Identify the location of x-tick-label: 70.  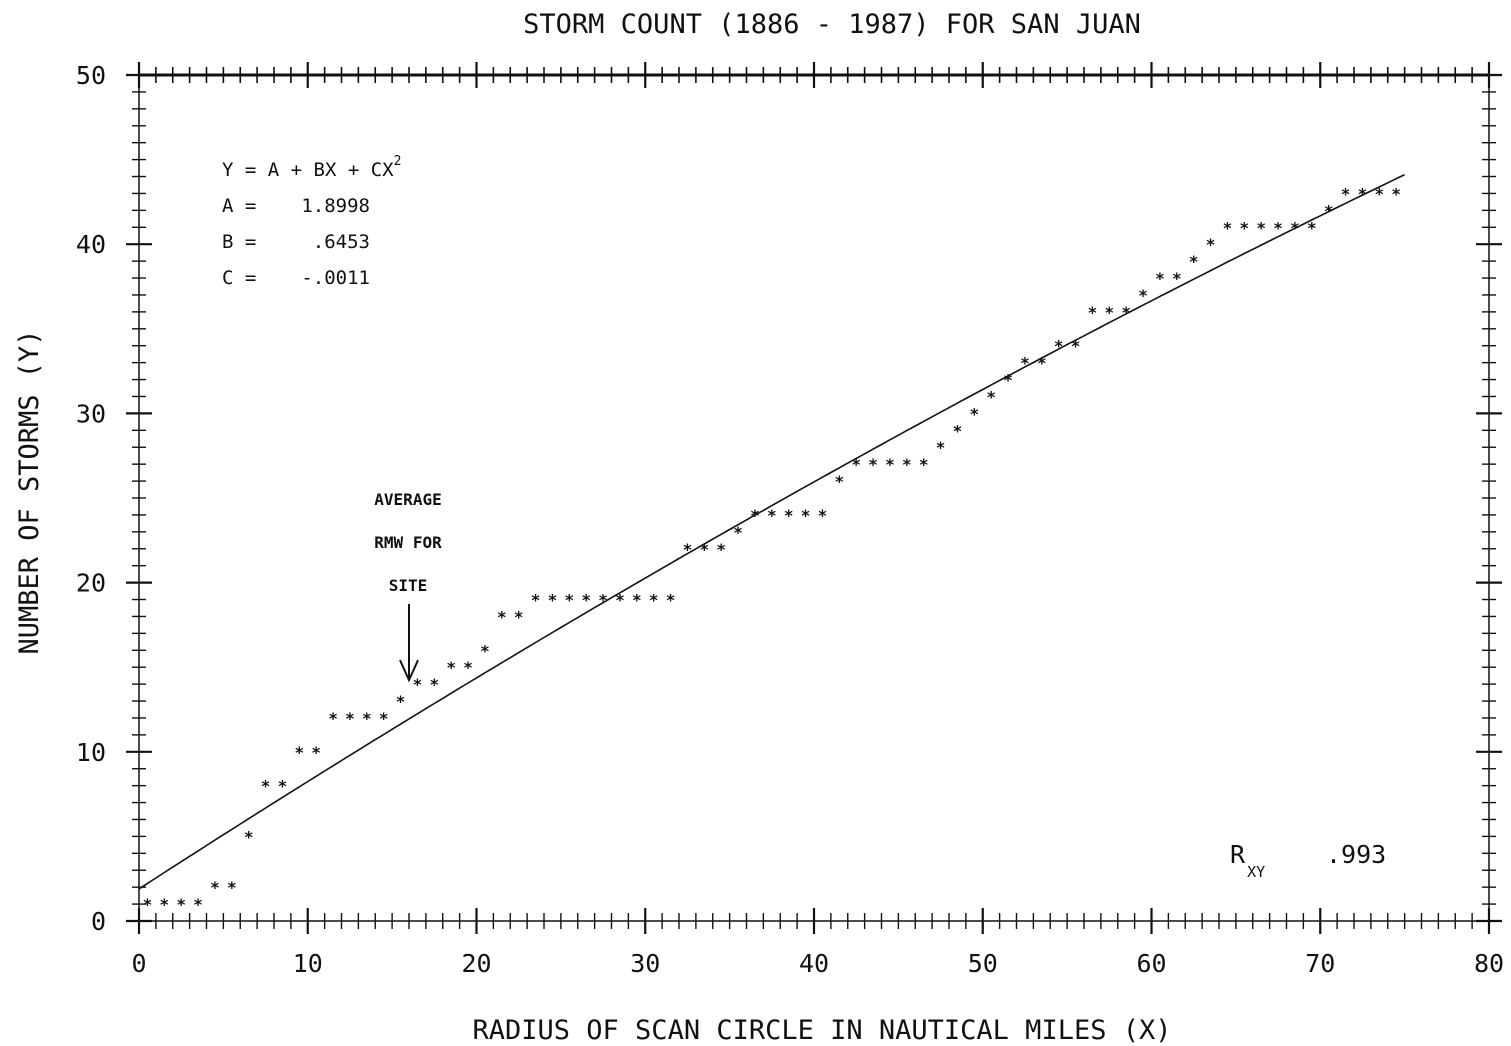
(1320, 963).